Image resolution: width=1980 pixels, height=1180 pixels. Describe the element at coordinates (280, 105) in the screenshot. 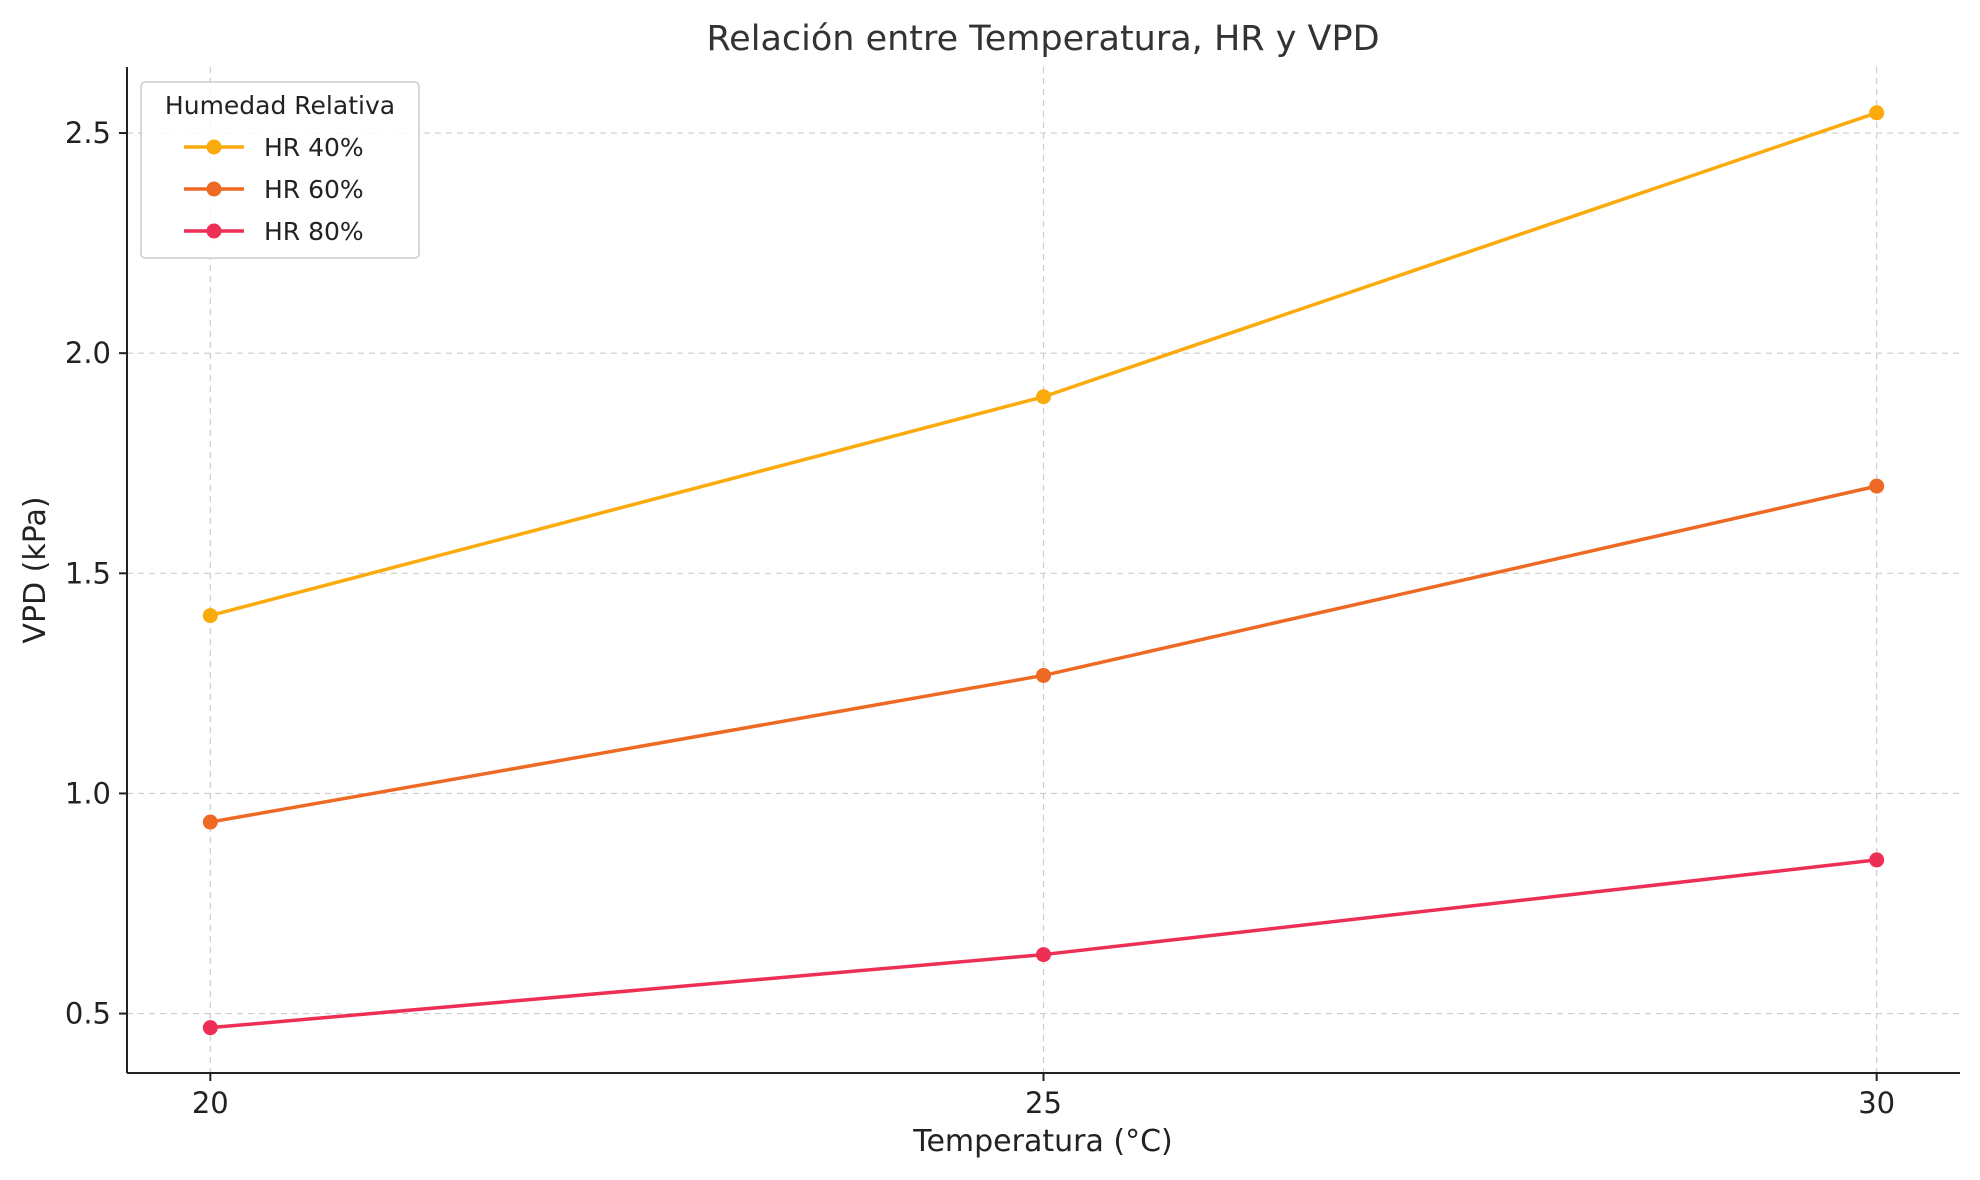

I see `legend-title: Humedad Relativa` at that location.